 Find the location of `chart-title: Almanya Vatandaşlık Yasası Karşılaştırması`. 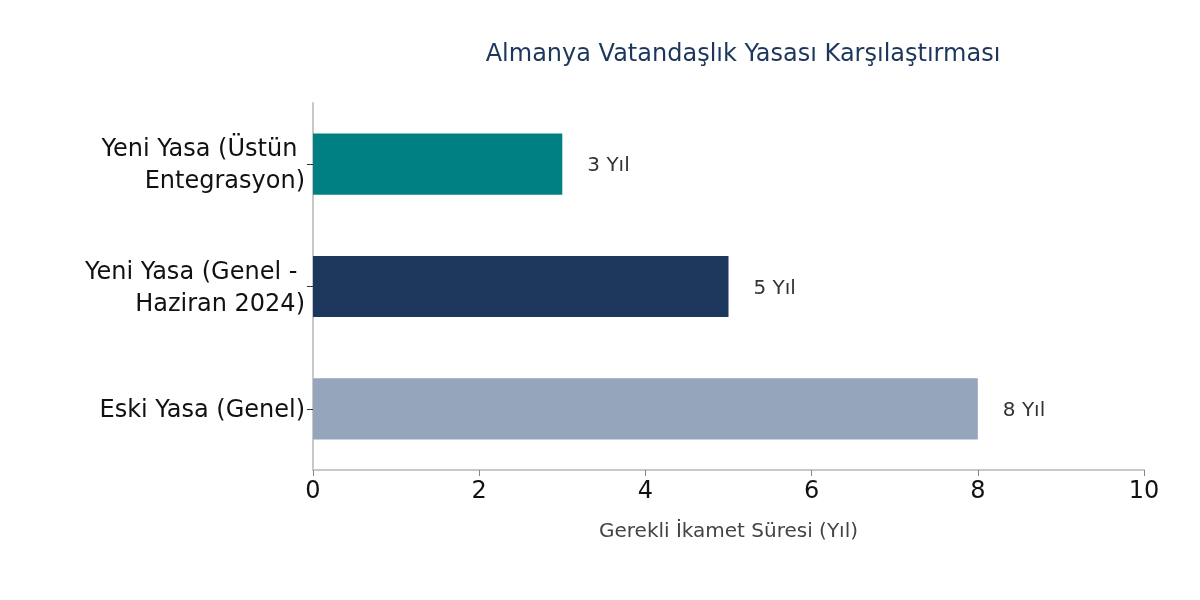

chart-title: Almanya Vatandaşlık Yasası Karşılaştırması is located at coordinates (743, 53).